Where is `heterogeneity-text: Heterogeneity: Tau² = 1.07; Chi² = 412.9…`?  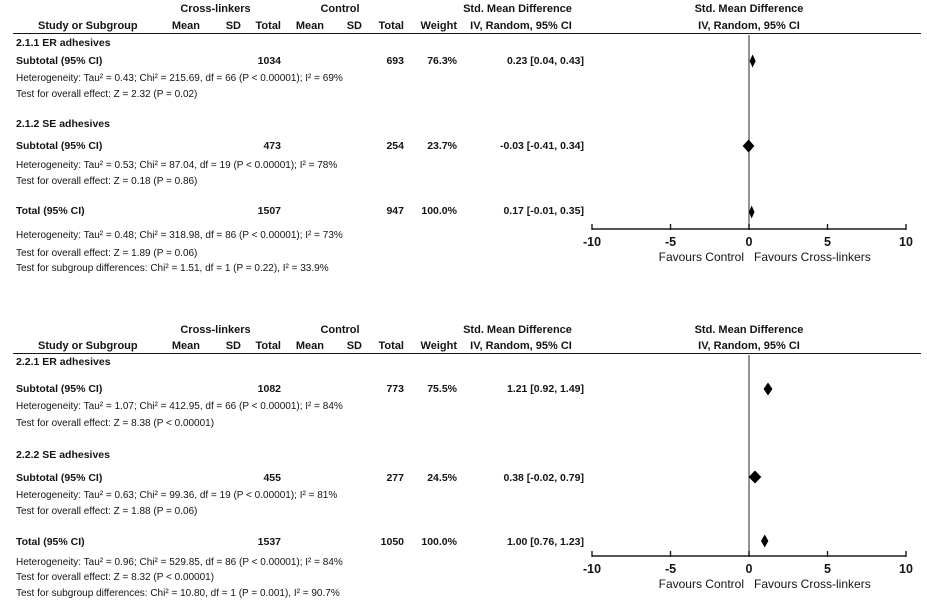 heterogeneity-text: Heterogeneity: Tau² = 1.07; Chi² = 412.9… is located at coordinates (179, 406).